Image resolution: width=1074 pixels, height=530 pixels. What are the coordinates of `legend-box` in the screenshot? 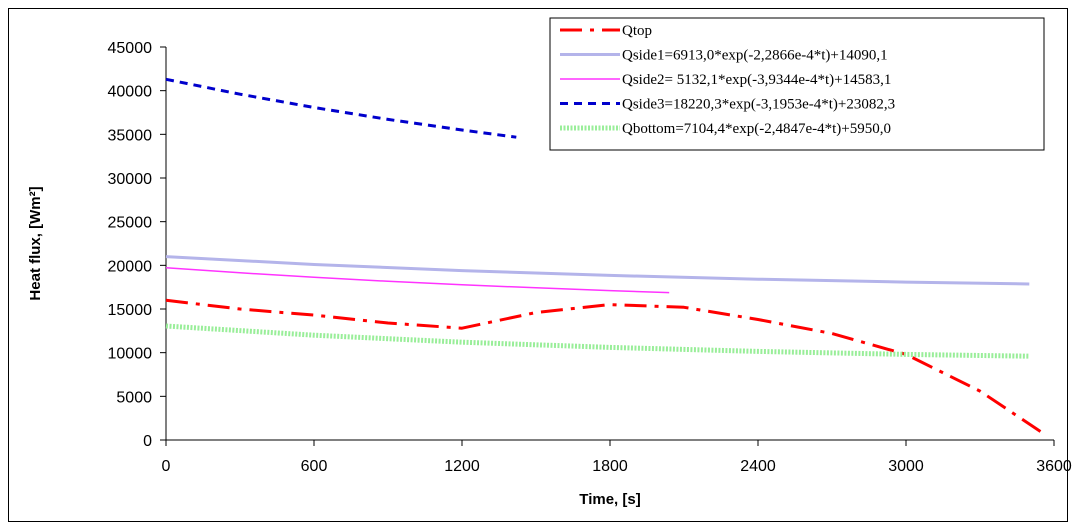 It's located at (797, 84).